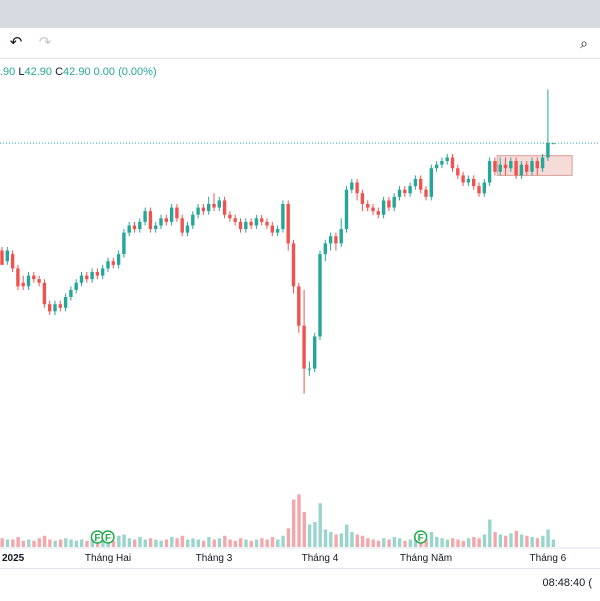 The image size is (600, 601). I want to click on redo-icon: ↷, so click(45, 42).